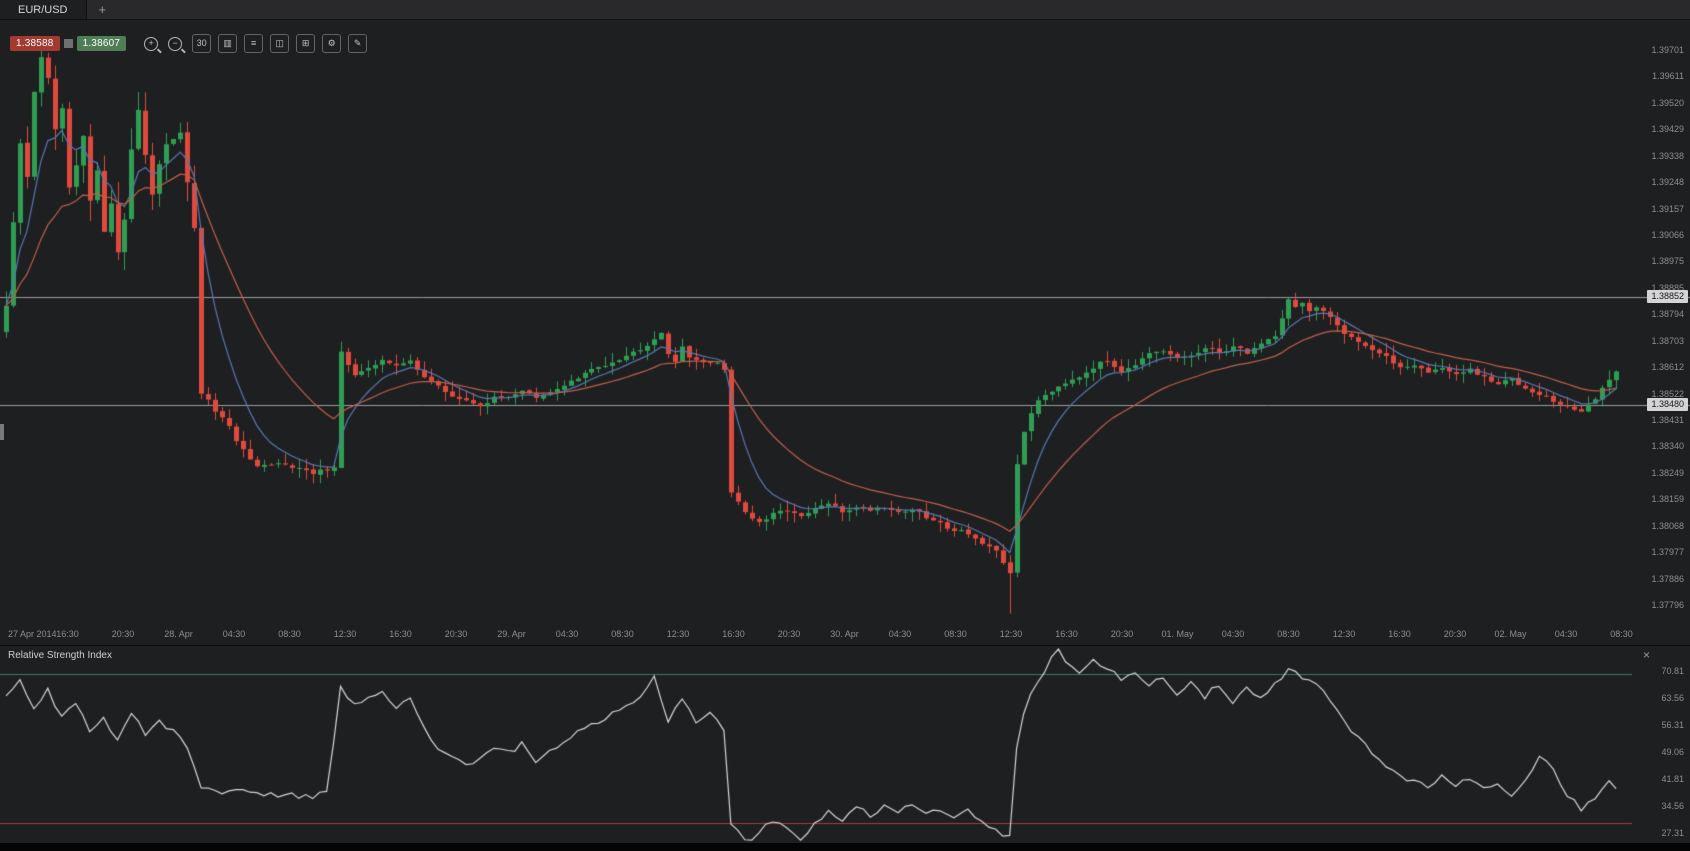 This screenshot has height=851, width=1690. I want to click on spread-indicator, so click(68, 43).